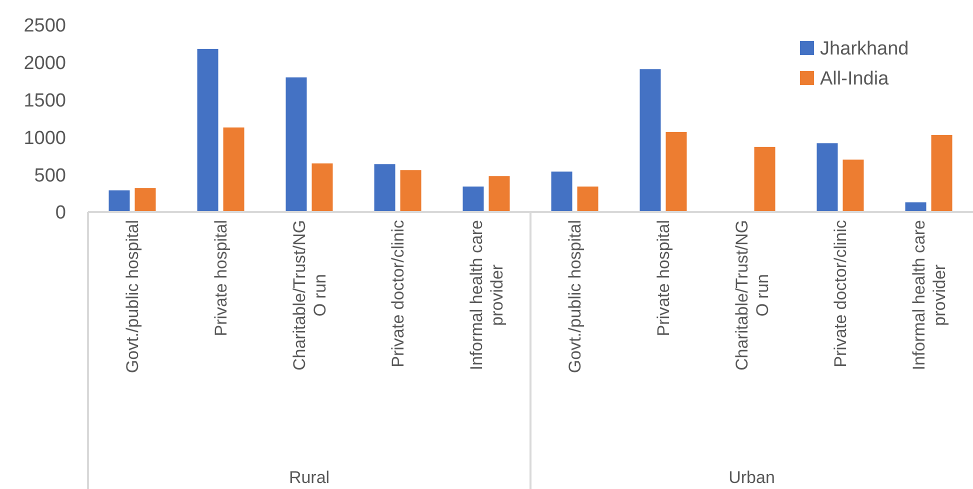 This screenshot has width=973, height=489. I want to click on y-tick-label: 500, so click(50, 175).